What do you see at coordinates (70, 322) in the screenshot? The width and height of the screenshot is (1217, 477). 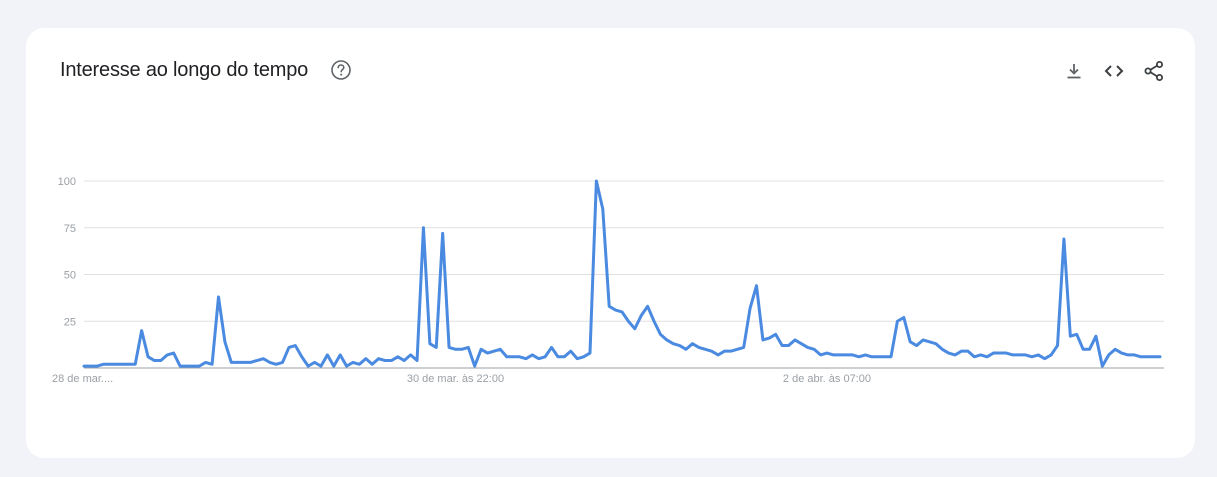 I see `y-tick-label: 25` at bounding box center [70, 322].